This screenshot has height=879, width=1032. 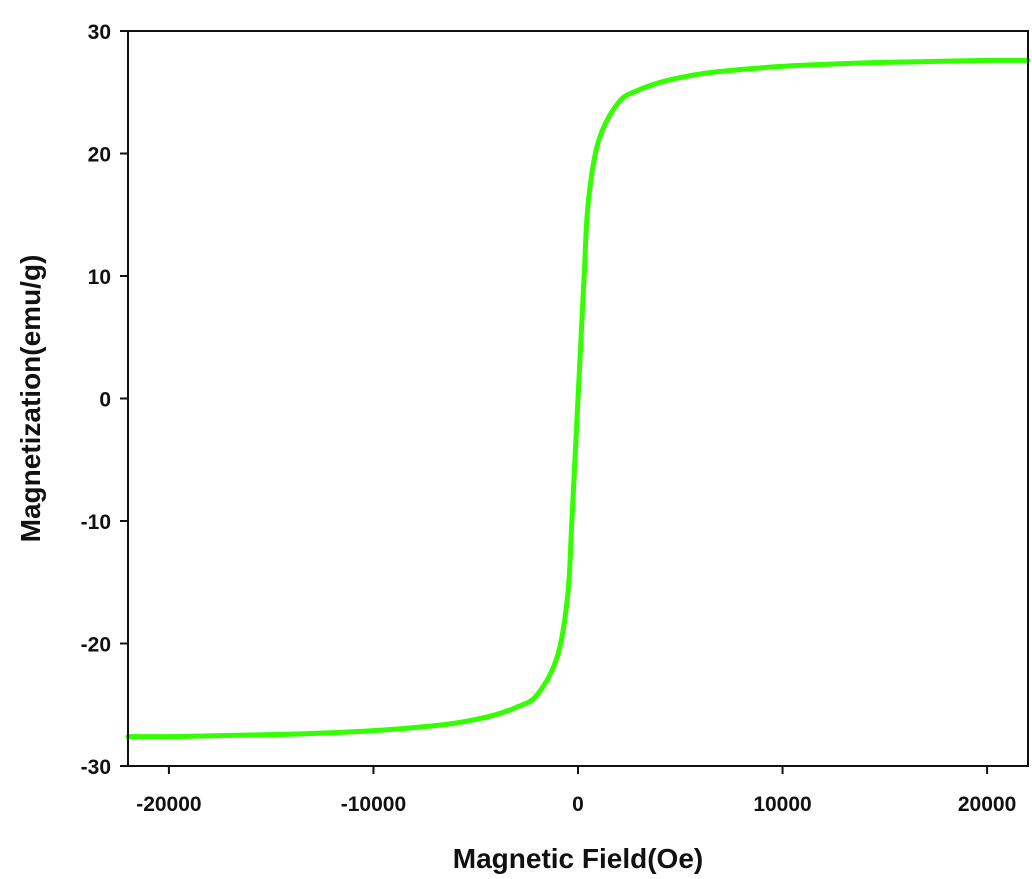 What do you see at coordinates (578, 804) in the screenshot?
I see `x-tick-label: 0` at bounding box center [578, 804].